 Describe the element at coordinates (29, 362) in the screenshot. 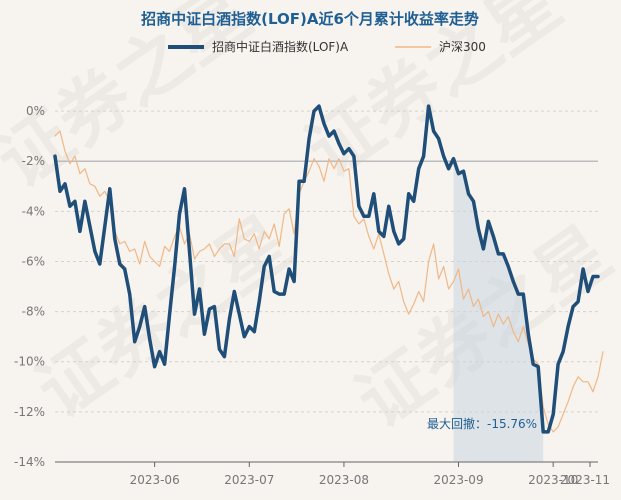

I see `y-tick-label: -10%` at that location.